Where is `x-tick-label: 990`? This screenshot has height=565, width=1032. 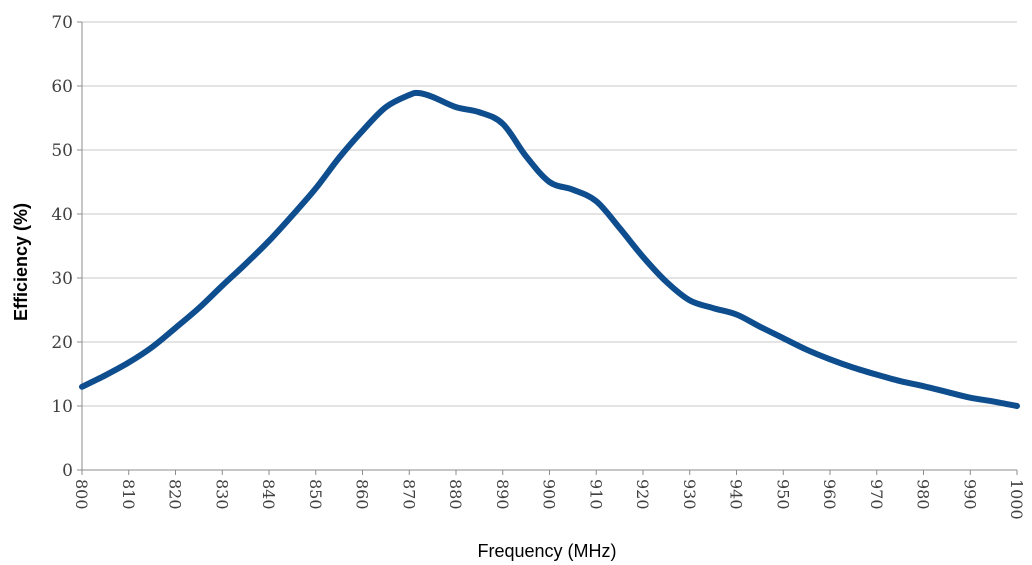
x-tick-label: 990 is located at coordinates (969, 494).